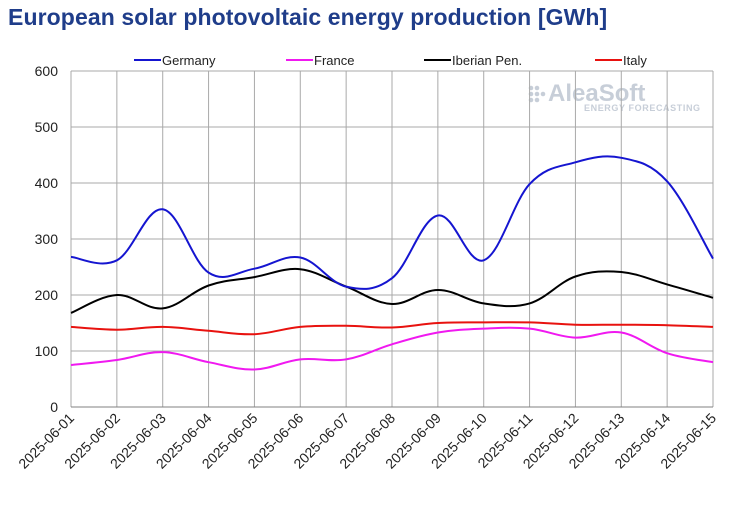 This screenshot has height=509, width=730. Describe the element at coordinates (47, 127) in the screenshot. I see `y-tick-label: 500` at that location.